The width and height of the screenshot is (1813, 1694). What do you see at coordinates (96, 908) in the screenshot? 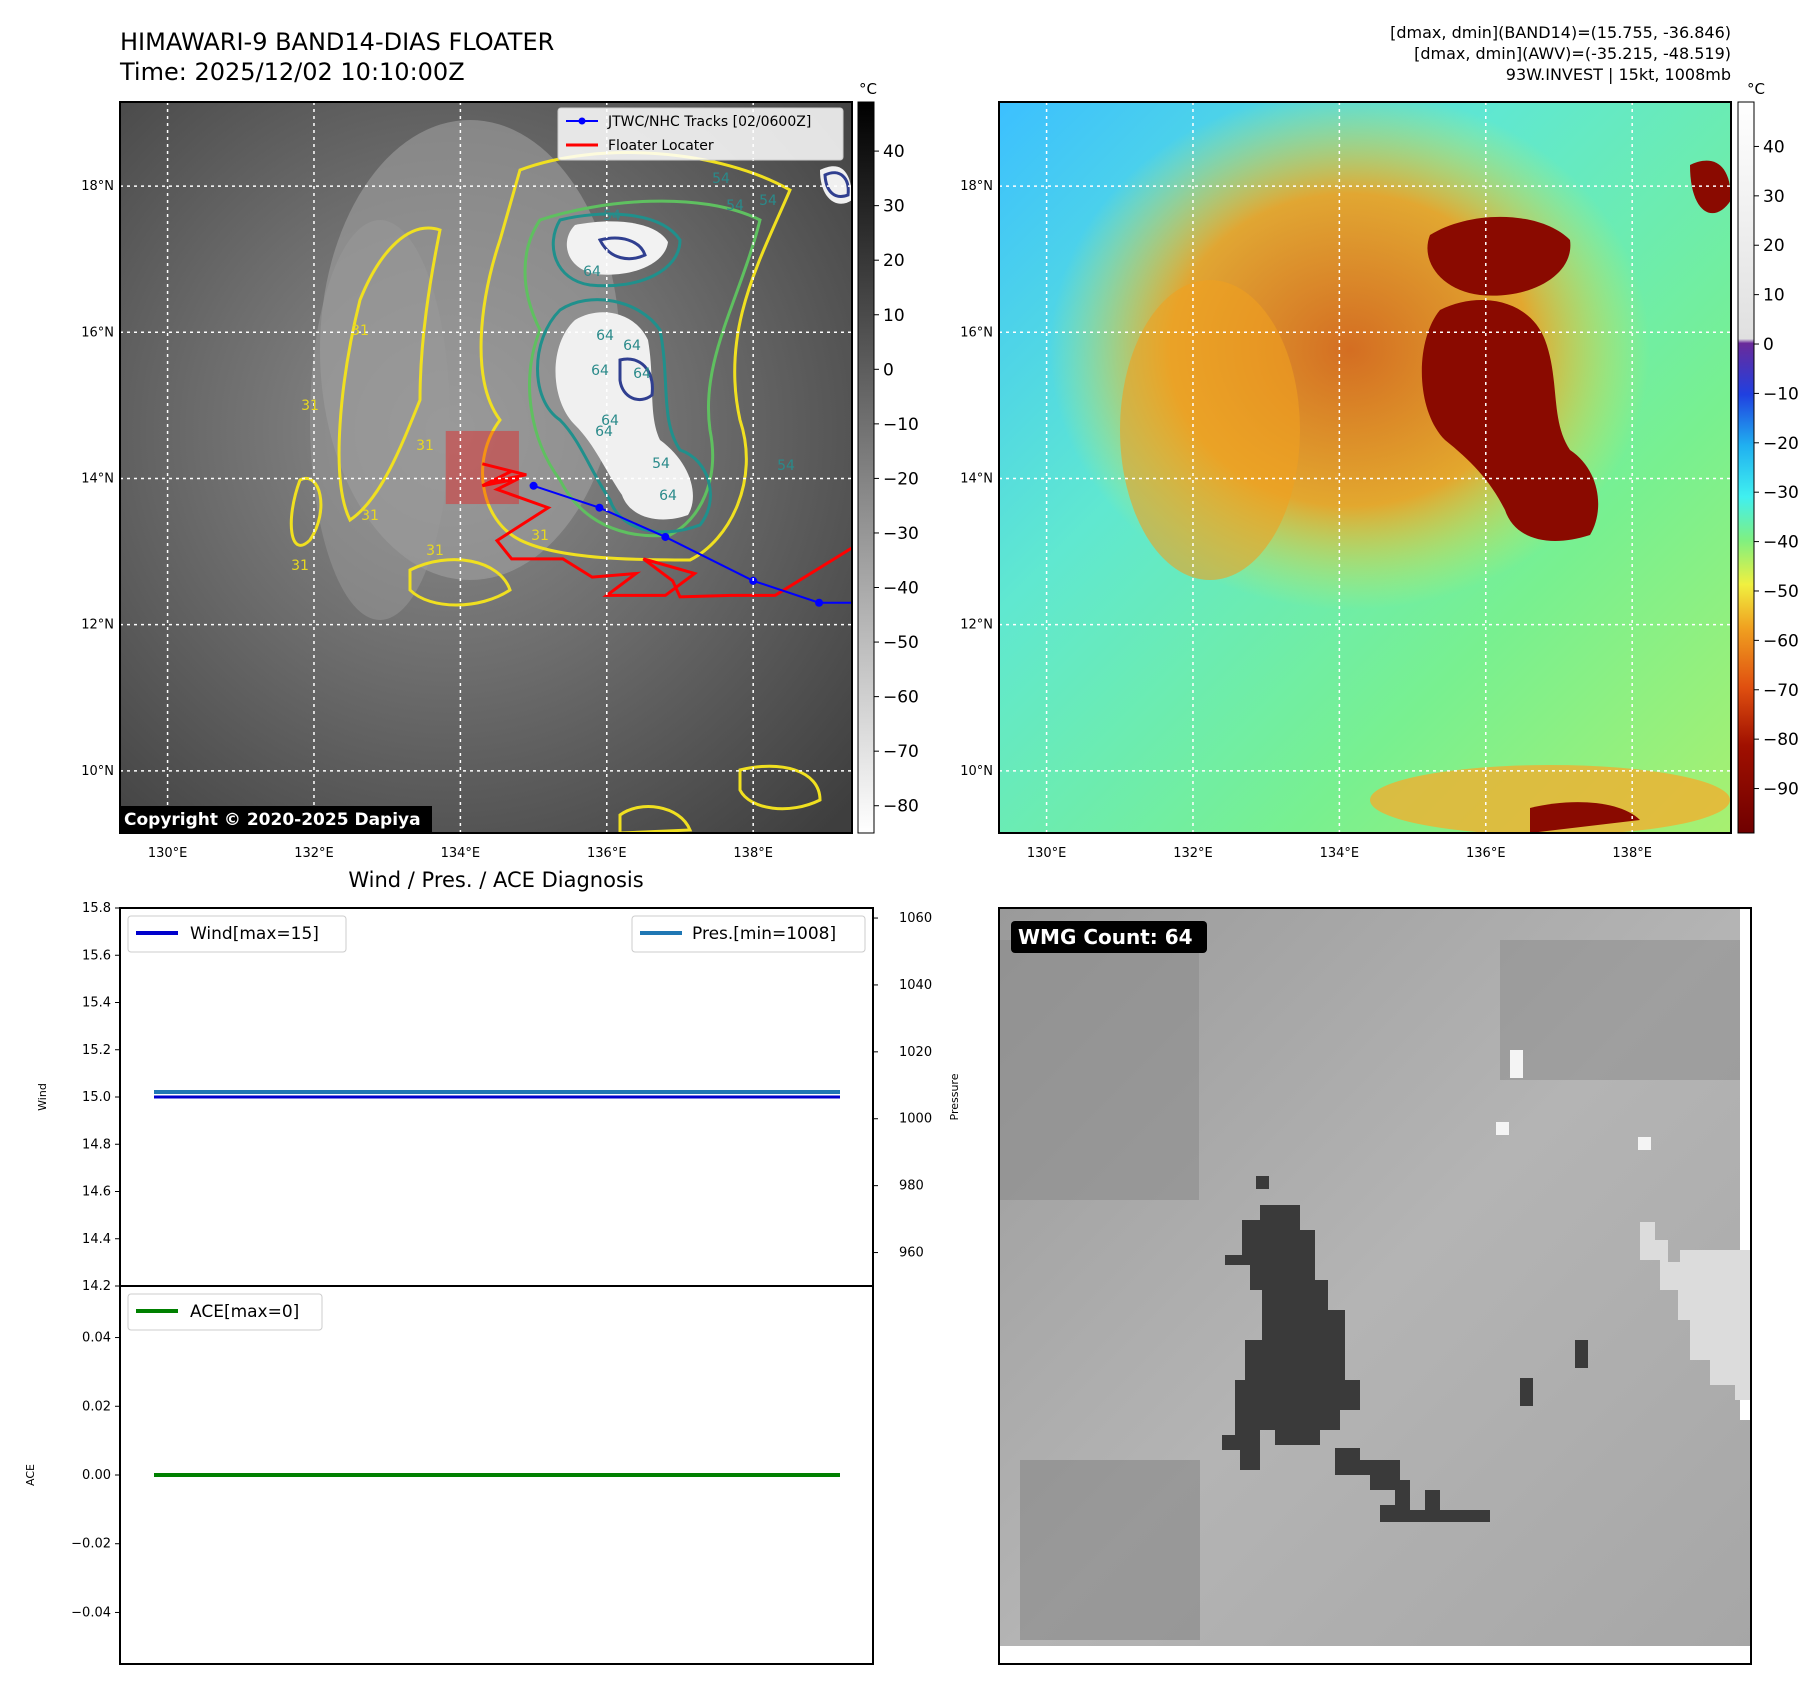
I see `wind-y-tick-label: 15.8` at bounding box center [96, 908].